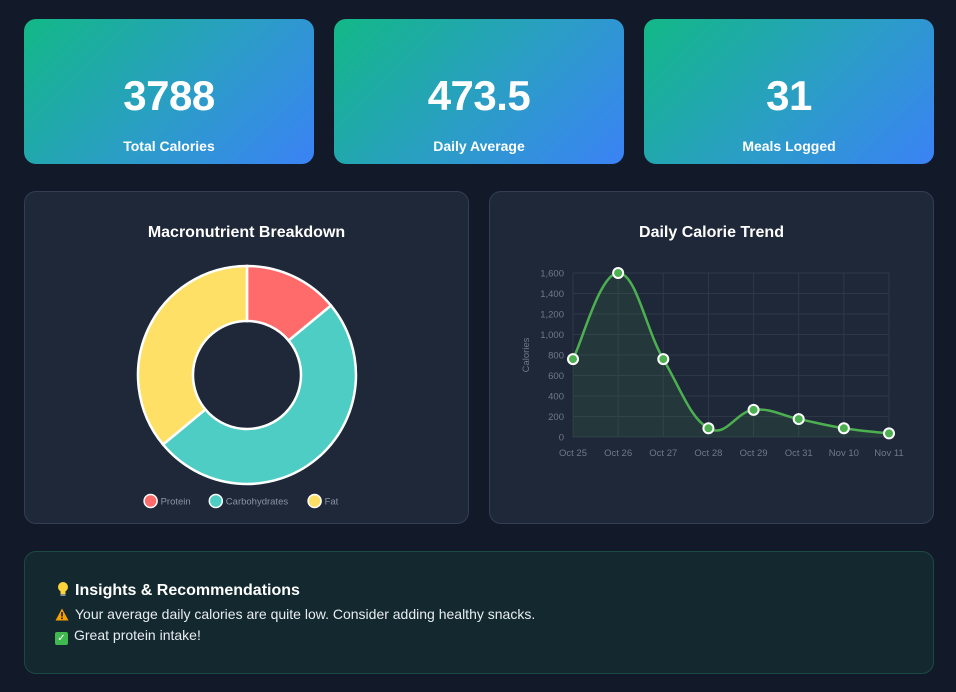  What do you see at coordinates (556, 356) in the screenshot?
I see `y-tick-label: 800` at bounding box center [556, 356].